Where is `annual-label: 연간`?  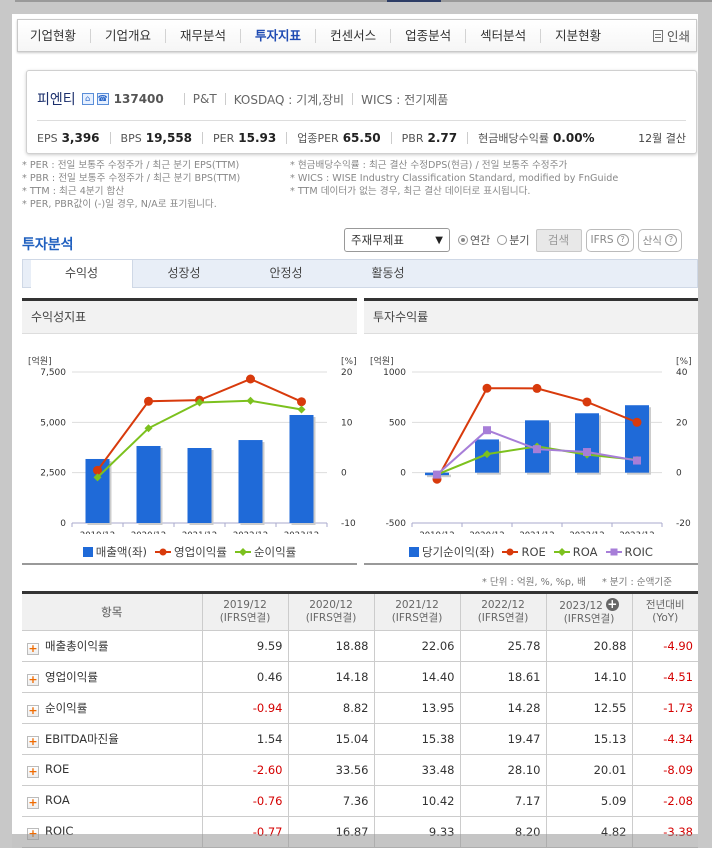 annual-label: 연간 is located at coordinates (480, 240).